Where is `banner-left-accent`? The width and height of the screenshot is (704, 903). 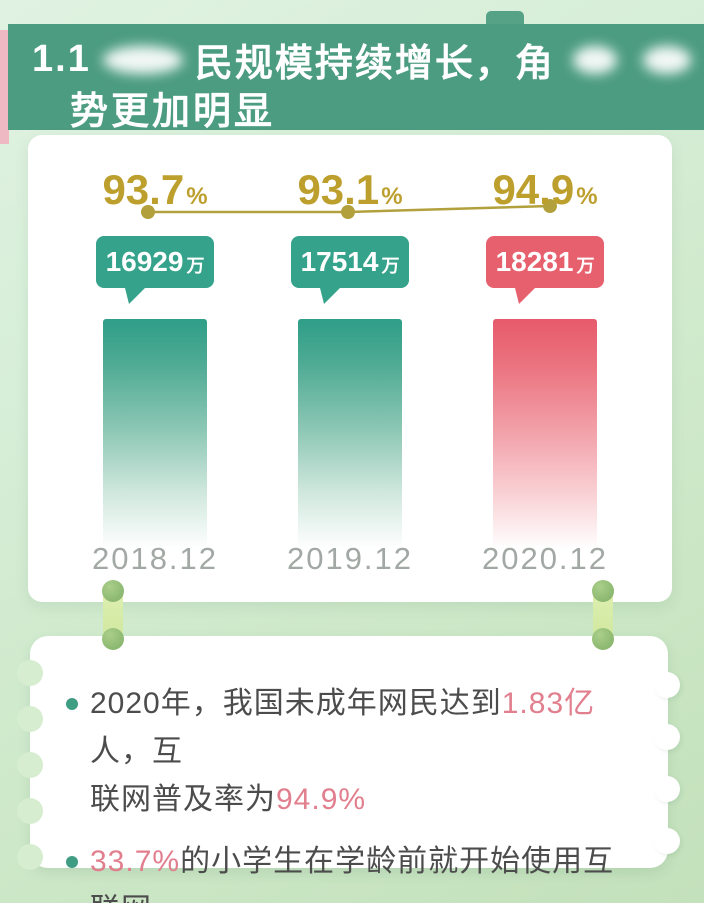 banner-left-accent is located at coordinates (4, 87).